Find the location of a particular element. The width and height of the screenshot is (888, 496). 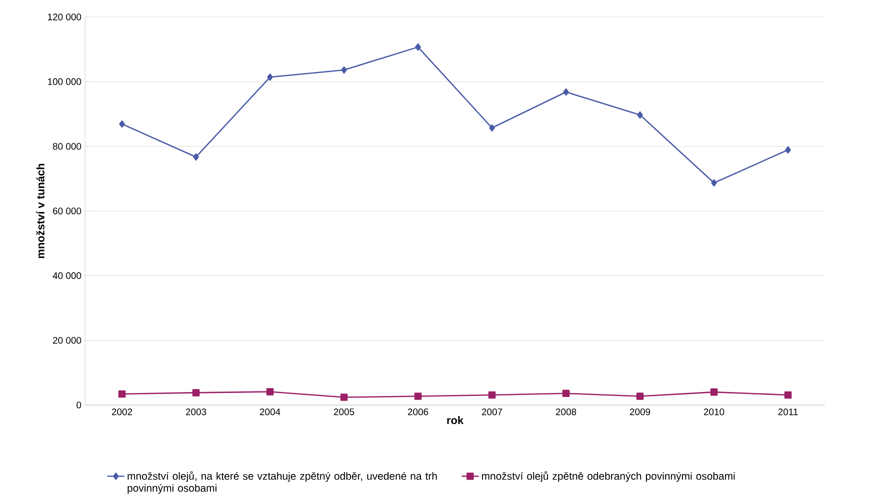

y-tick-label: 0 is located at coordinates (79, 405).